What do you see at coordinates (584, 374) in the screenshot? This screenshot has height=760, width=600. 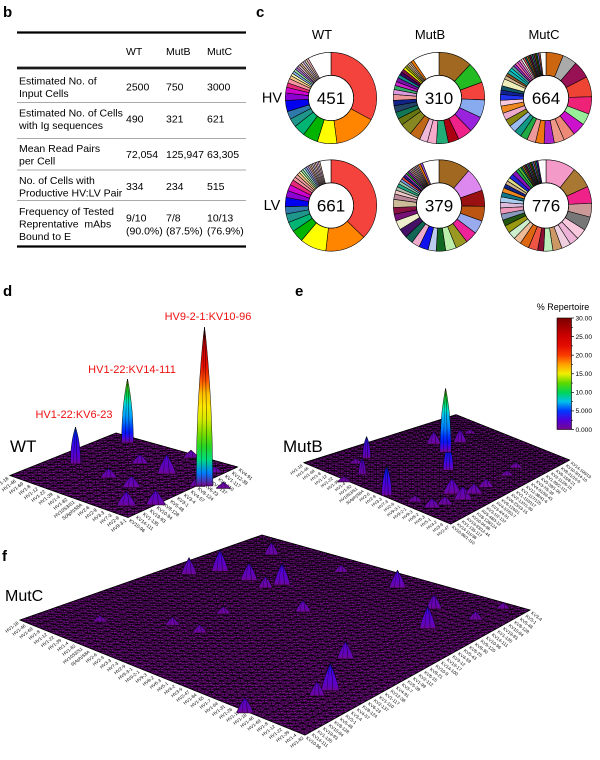 I see `svg-text: 15.00` at bounding box center [584, 374].